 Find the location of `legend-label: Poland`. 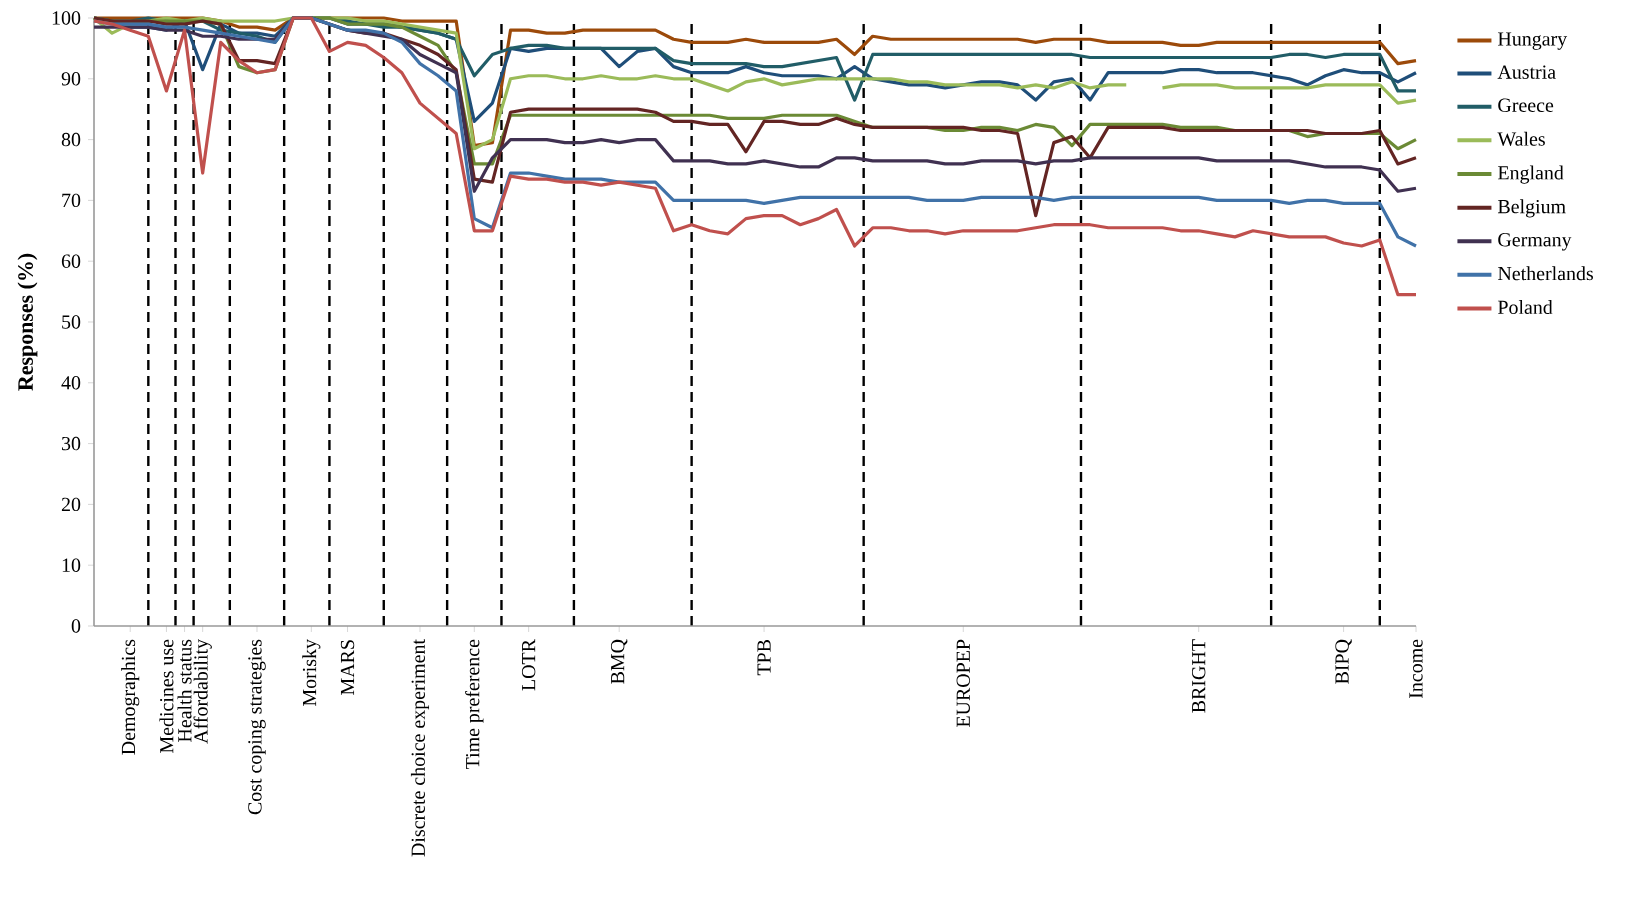

legend-label: Poland is located at coordinates (1525, 307).